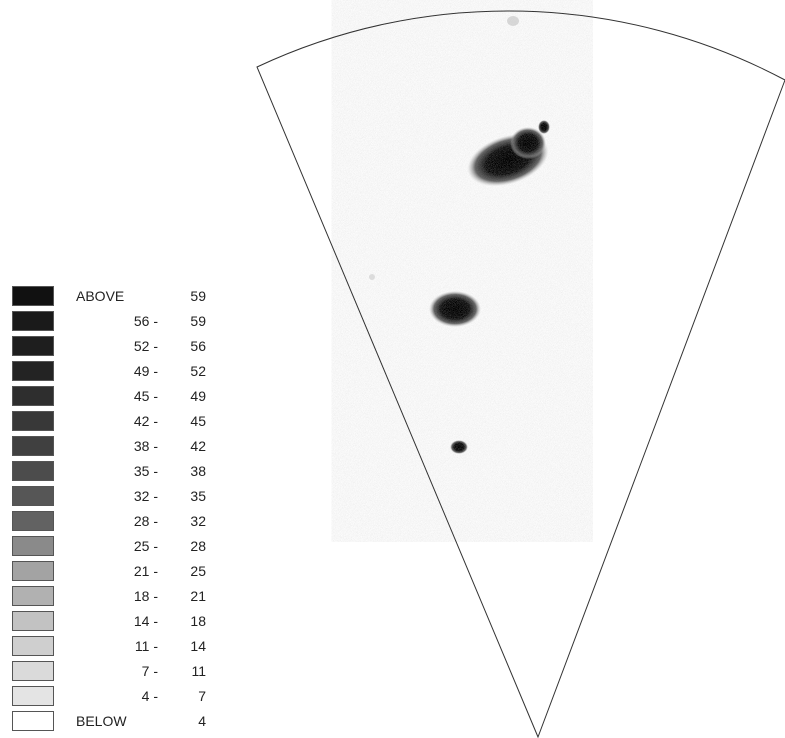  I want to click on legend-item: 28 - 32, so click(120, 522).